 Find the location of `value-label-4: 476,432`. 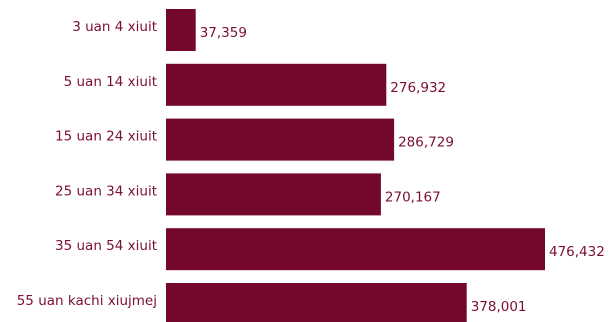

value-label-4: 476,432 is located at coordinates (577, 252).